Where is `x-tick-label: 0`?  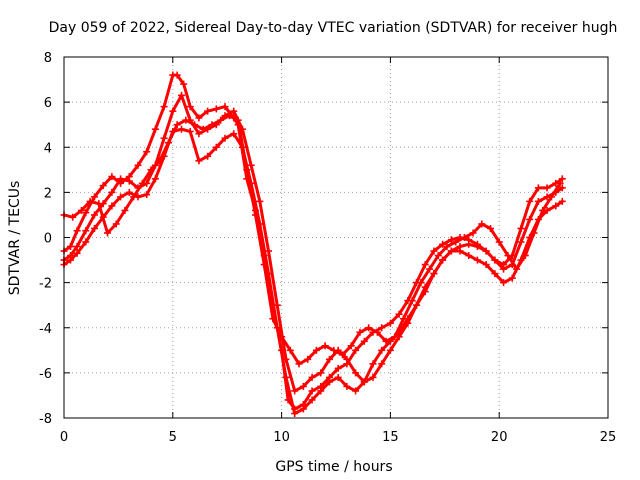
x-tick-label: 0 is located at coordinates (64, 437).